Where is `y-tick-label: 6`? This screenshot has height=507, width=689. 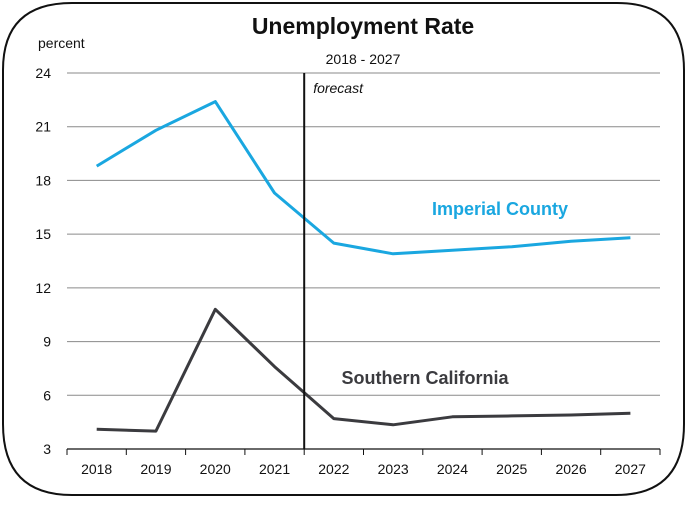 y-tick-label: 6 is located at coordinates (47, 395).